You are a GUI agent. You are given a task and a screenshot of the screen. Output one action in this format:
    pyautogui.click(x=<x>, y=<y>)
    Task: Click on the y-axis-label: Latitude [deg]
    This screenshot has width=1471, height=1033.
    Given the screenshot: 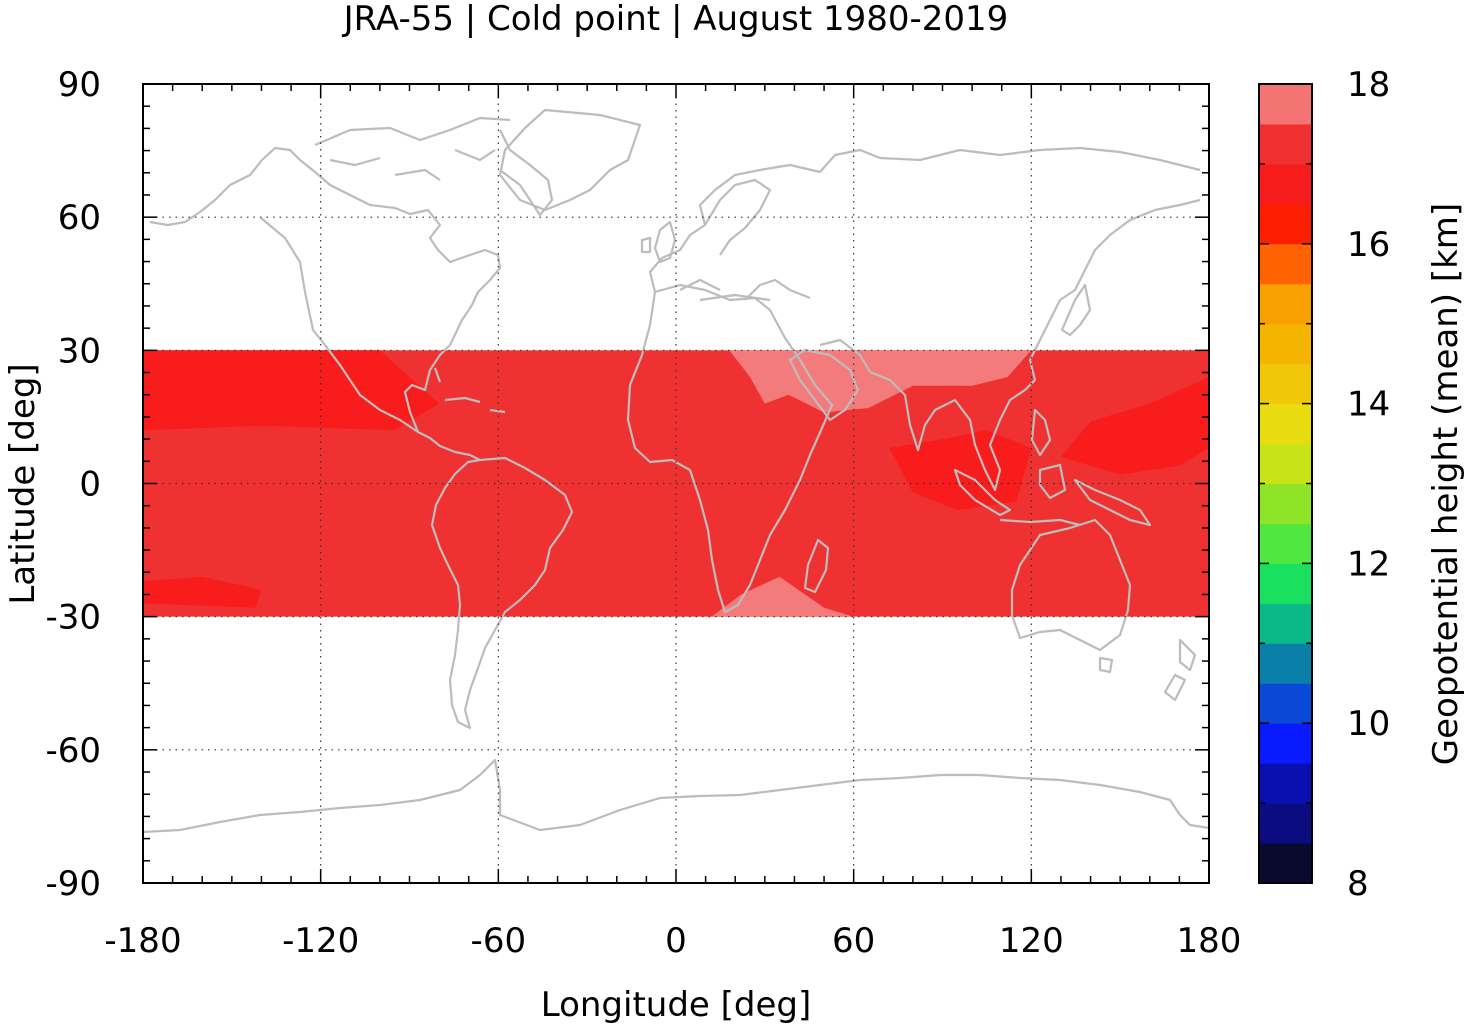 What is the action you would take?
    pyautogui.click(x=23, y=483)
    